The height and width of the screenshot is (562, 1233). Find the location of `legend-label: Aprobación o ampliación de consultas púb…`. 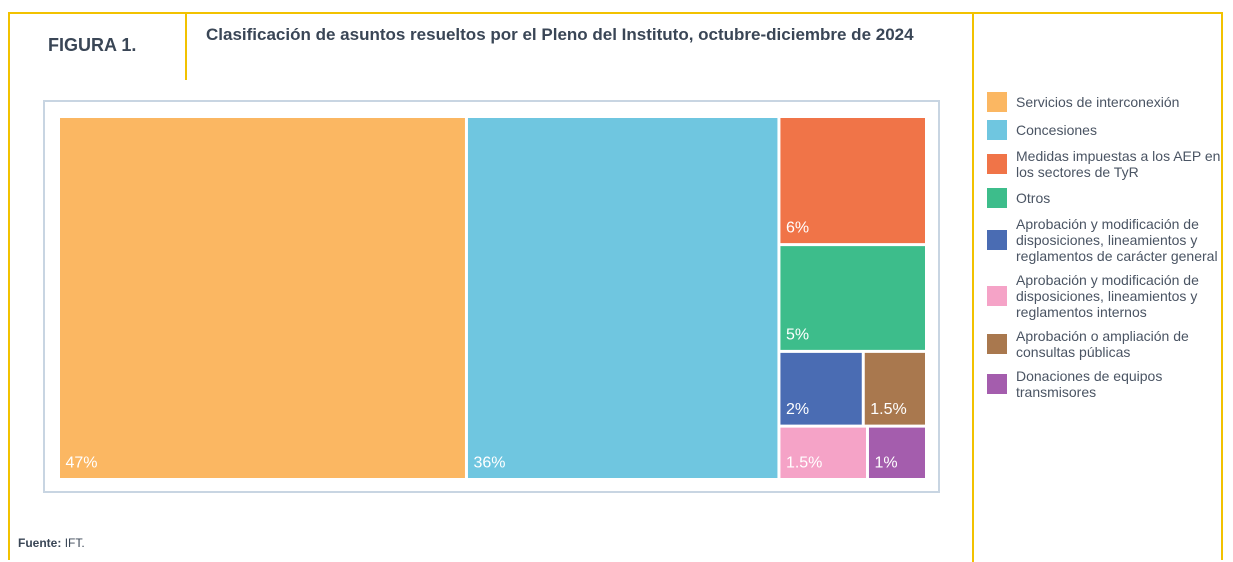

legend-label: Aprobación o ampliación de consultas púb… is located at coordinates (1102, 344).